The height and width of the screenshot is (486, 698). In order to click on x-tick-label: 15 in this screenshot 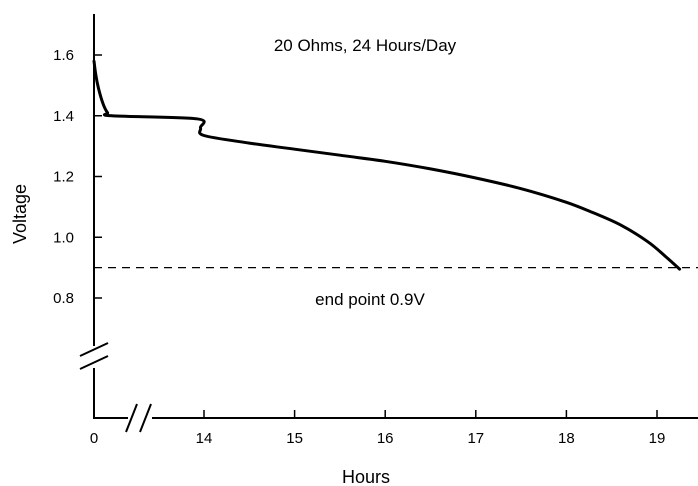, I will do `click(294, 438)`.